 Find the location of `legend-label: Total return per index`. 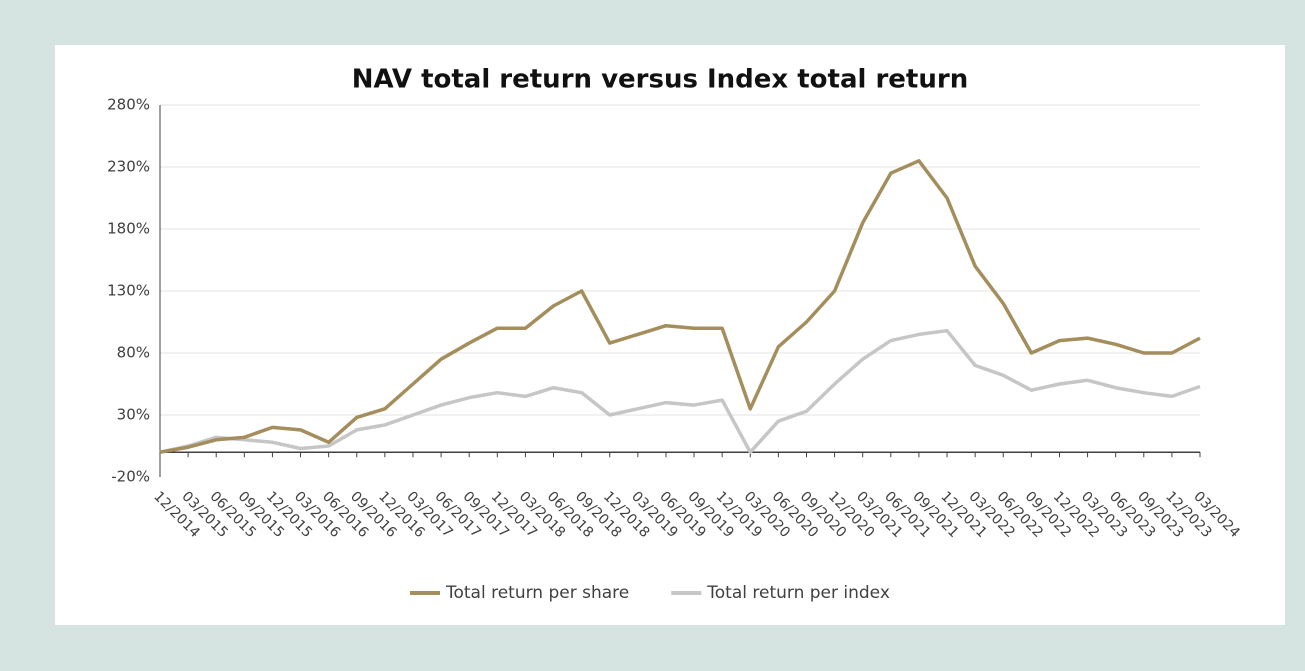

legend-label: Total return per index is located at coordinates (798, 593).